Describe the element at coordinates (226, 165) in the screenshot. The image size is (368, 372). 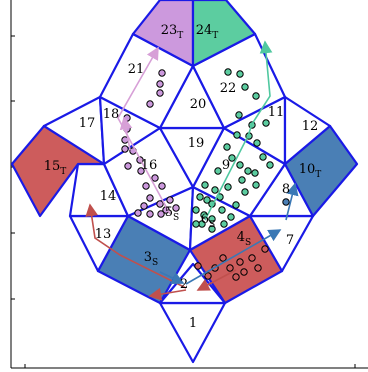
I see `cell-label-9: 9` at that location.